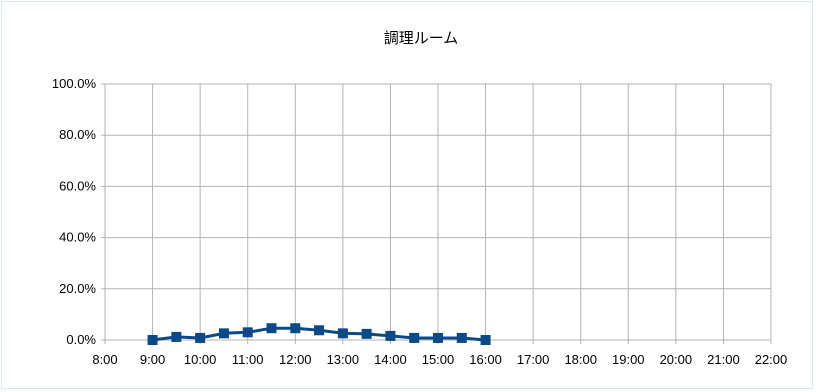  I want to click on x-tick-label: 18:00, so click(580, 359).